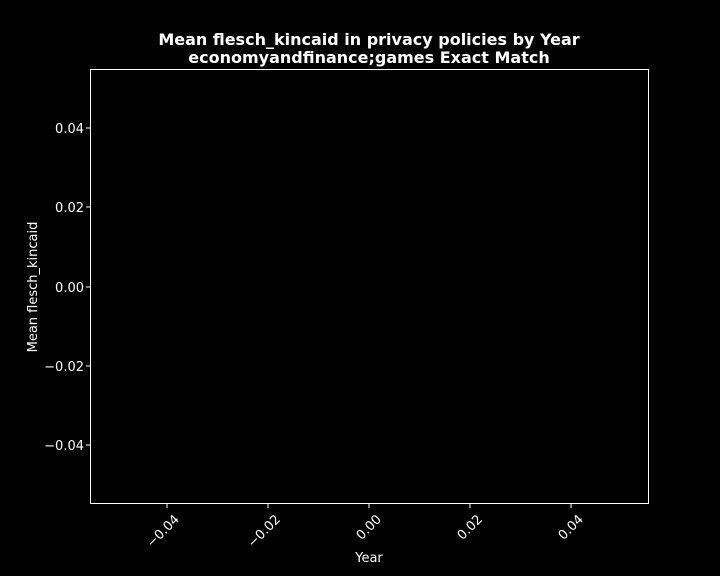 The height and width of the screenshot is (576, 720). Describe the element at coordinates (368, 558) in the screenshot. I see `x-axis-label: Year` at that location.